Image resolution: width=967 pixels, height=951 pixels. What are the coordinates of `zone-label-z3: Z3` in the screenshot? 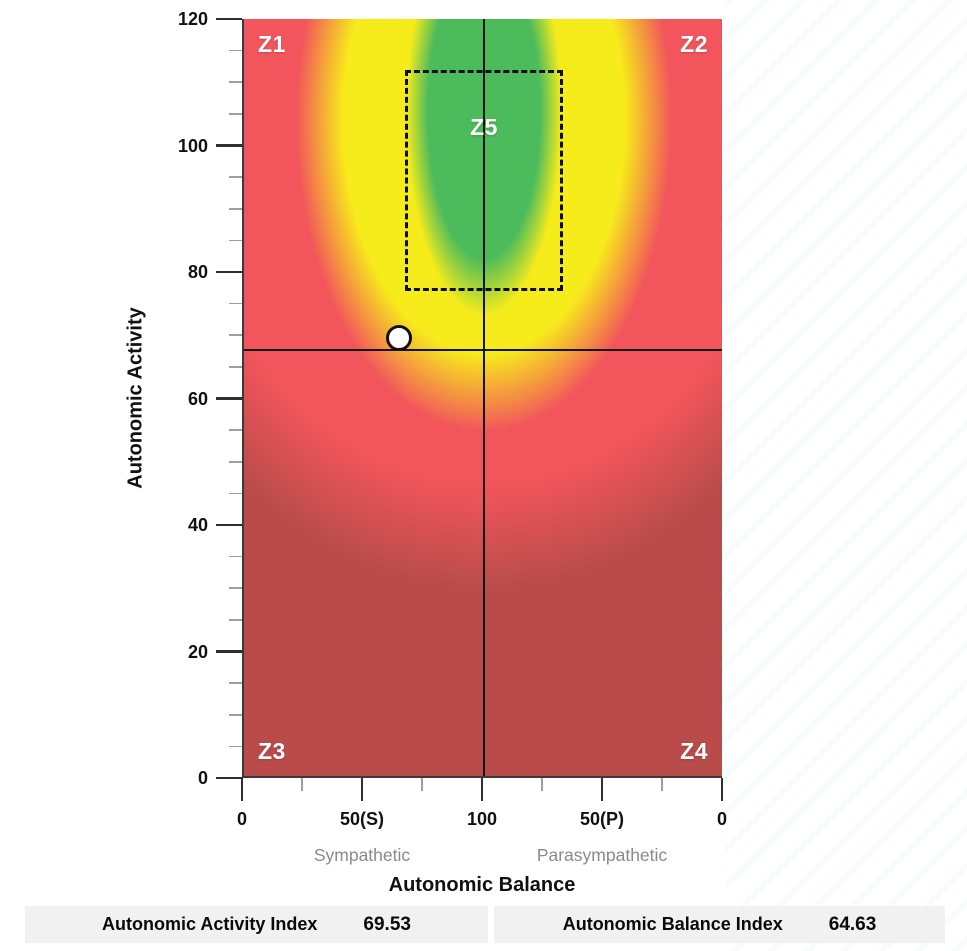 It's located at (272, 751).